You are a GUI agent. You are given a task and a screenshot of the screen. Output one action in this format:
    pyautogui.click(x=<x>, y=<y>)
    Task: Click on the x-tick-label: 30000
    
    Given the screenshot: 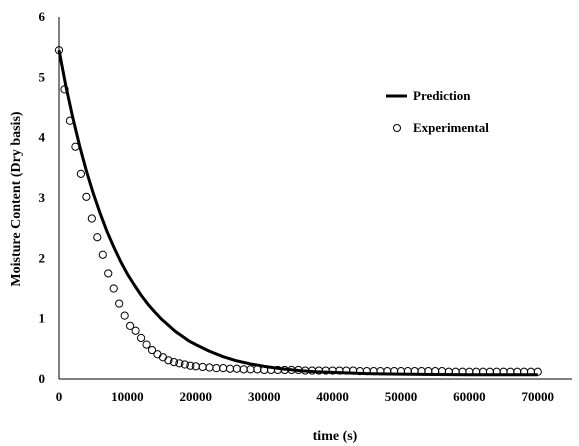 What is the action you would take?
    pyautogui.click(x=264, y=396)
    